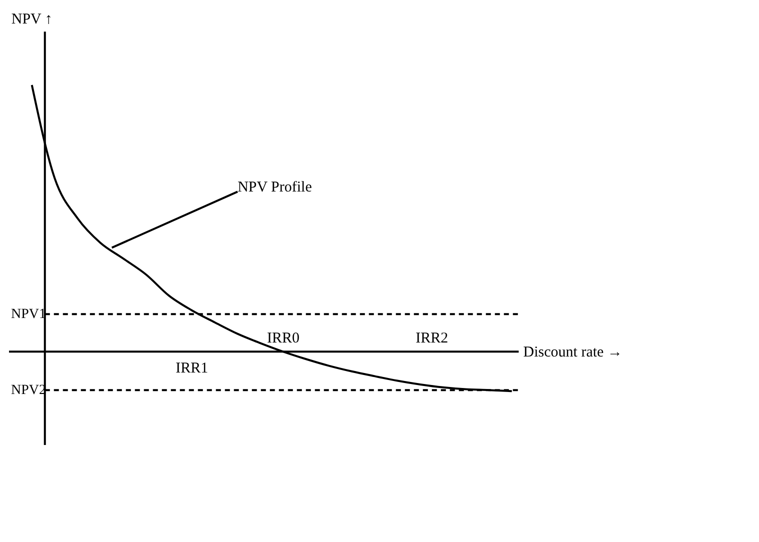  What do you see at coordinates (572, 352) in the screenshot?
I see `x-axis-title: Discount rate →` at bounding box center [572, 352].